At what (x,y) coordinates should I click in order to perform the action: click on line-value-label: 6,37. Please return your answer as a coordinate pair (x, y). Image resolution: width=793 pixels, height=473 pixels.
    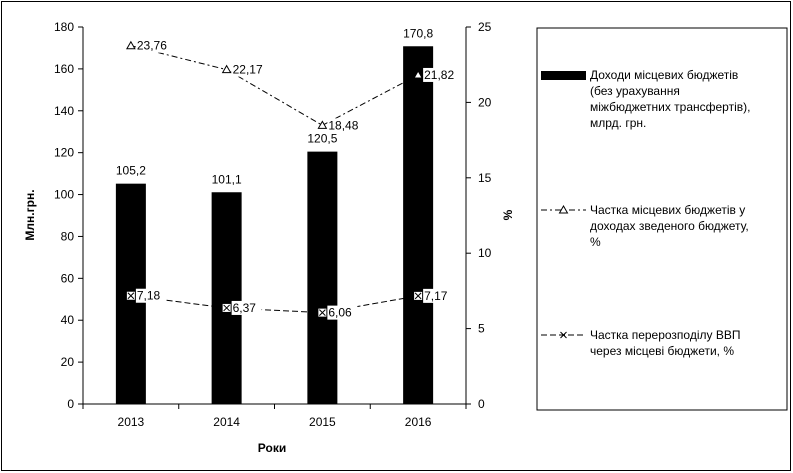
    Looking at the image, I should click on (245, 308).